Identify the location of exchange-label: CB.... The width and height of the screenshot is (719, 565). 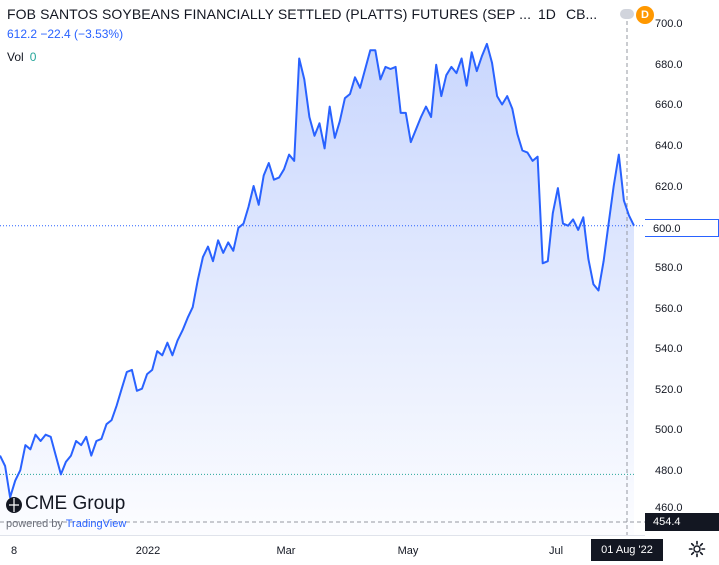
(582, 14).